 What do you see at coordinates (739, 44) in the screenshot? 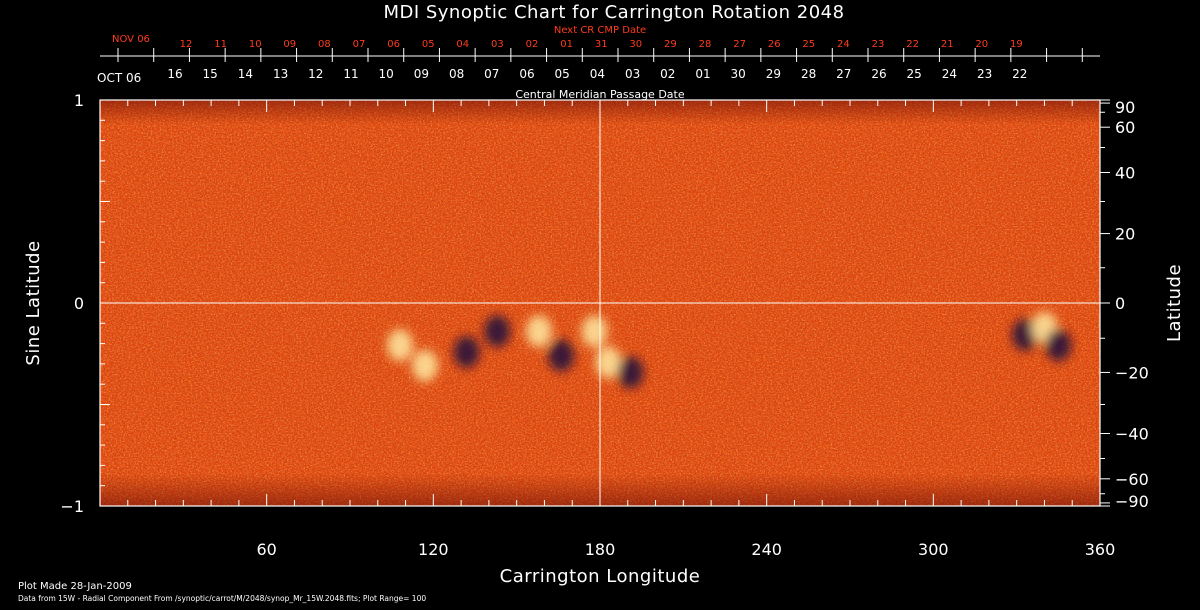
I see `next-cr-date-label: 27` at bounding box center [739, 44].